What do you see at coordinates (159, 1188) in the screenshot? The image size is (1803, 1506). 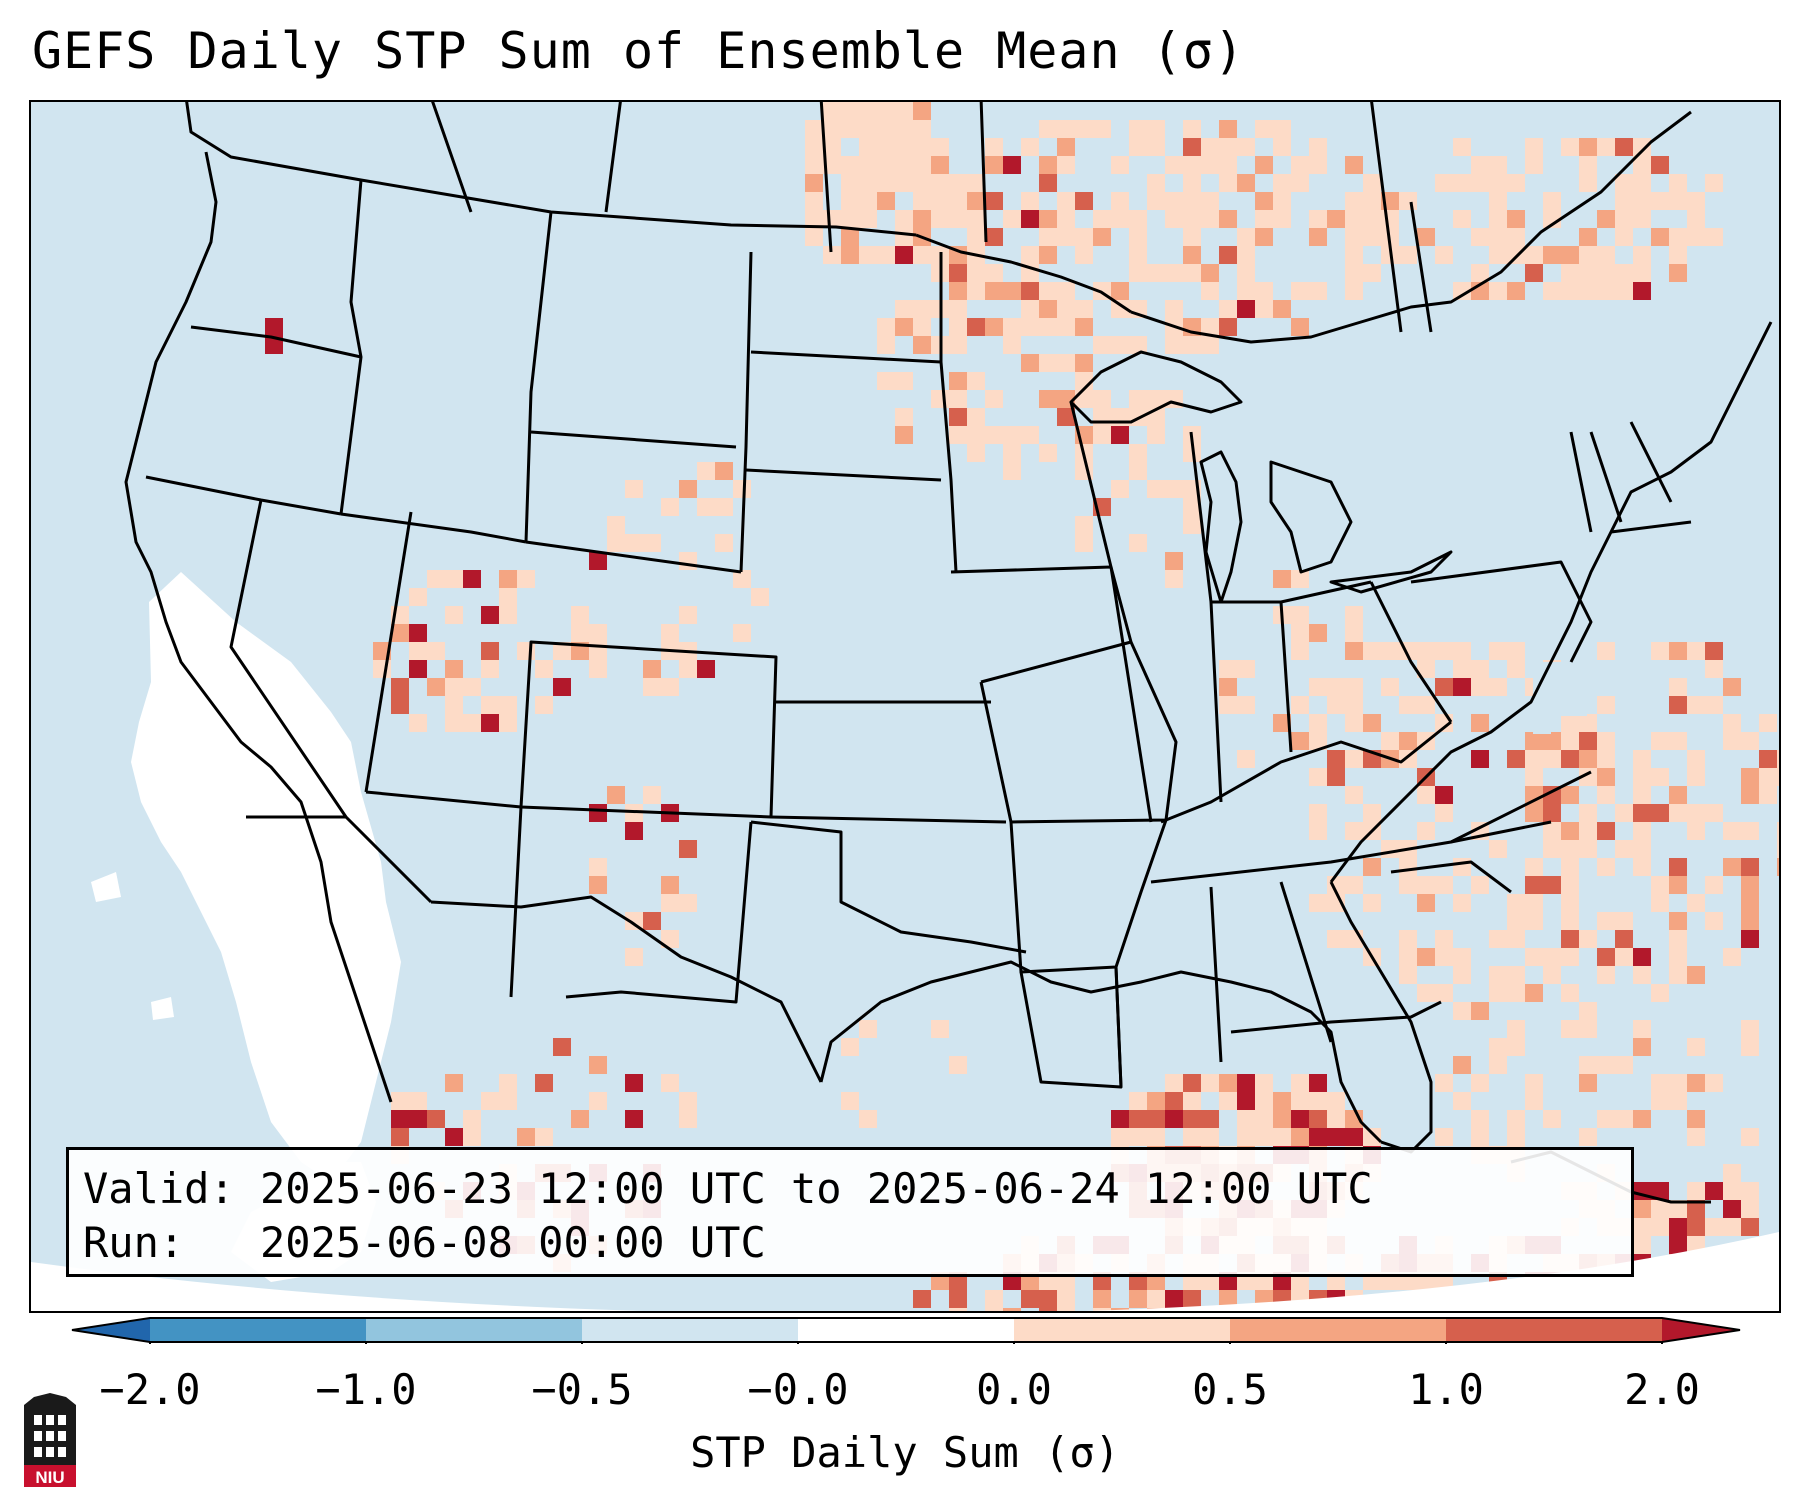 I see `valid-label: Valid:` at bounding box center [159, 1188].